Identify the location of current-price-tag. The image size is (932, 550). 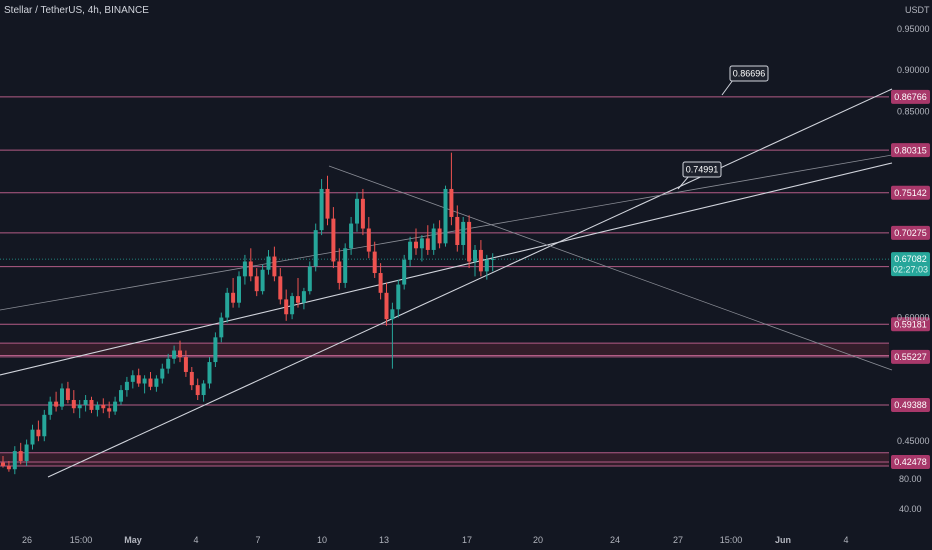
(910, 264).